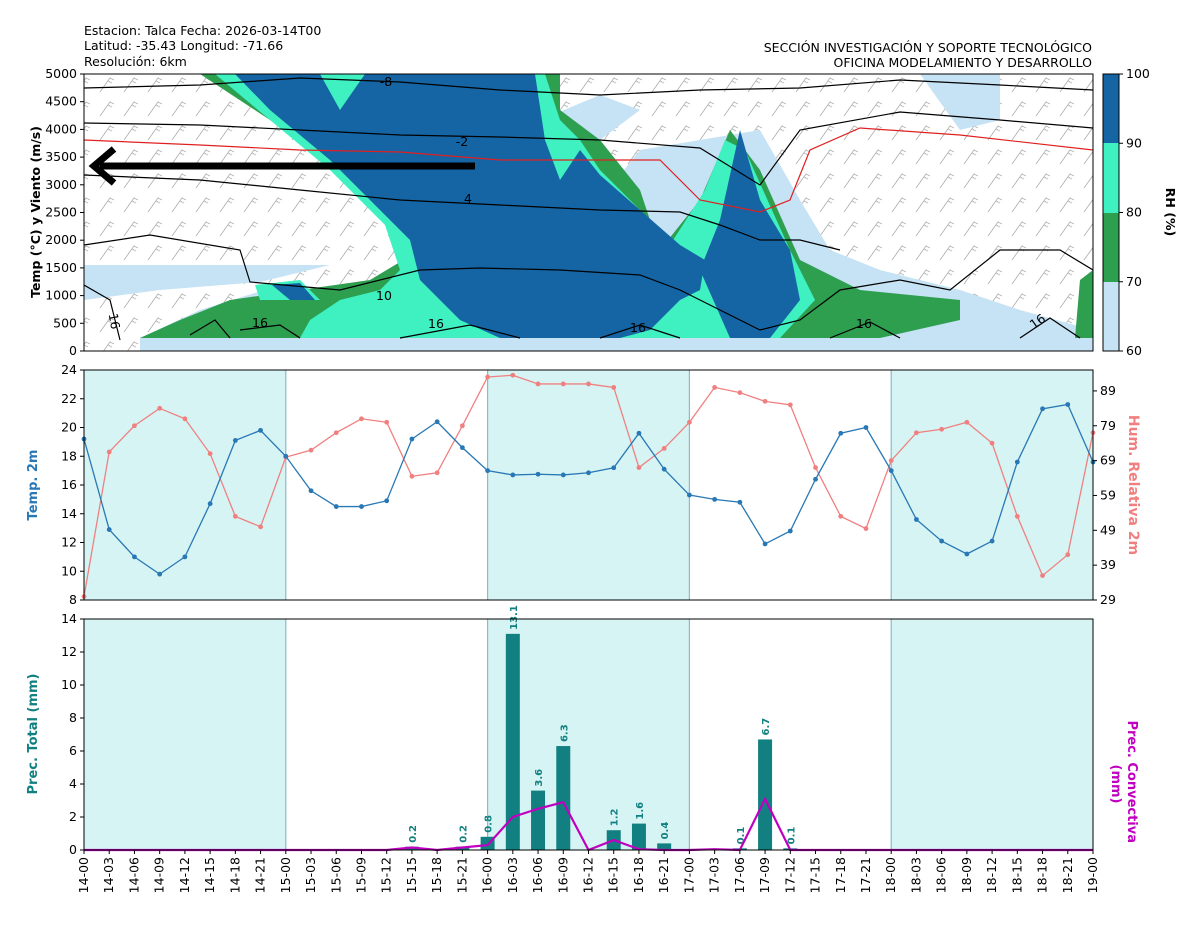  Describe the element at coordinates (69, 484) in the screenshot. I see `y-tick-label: 16` at that location.